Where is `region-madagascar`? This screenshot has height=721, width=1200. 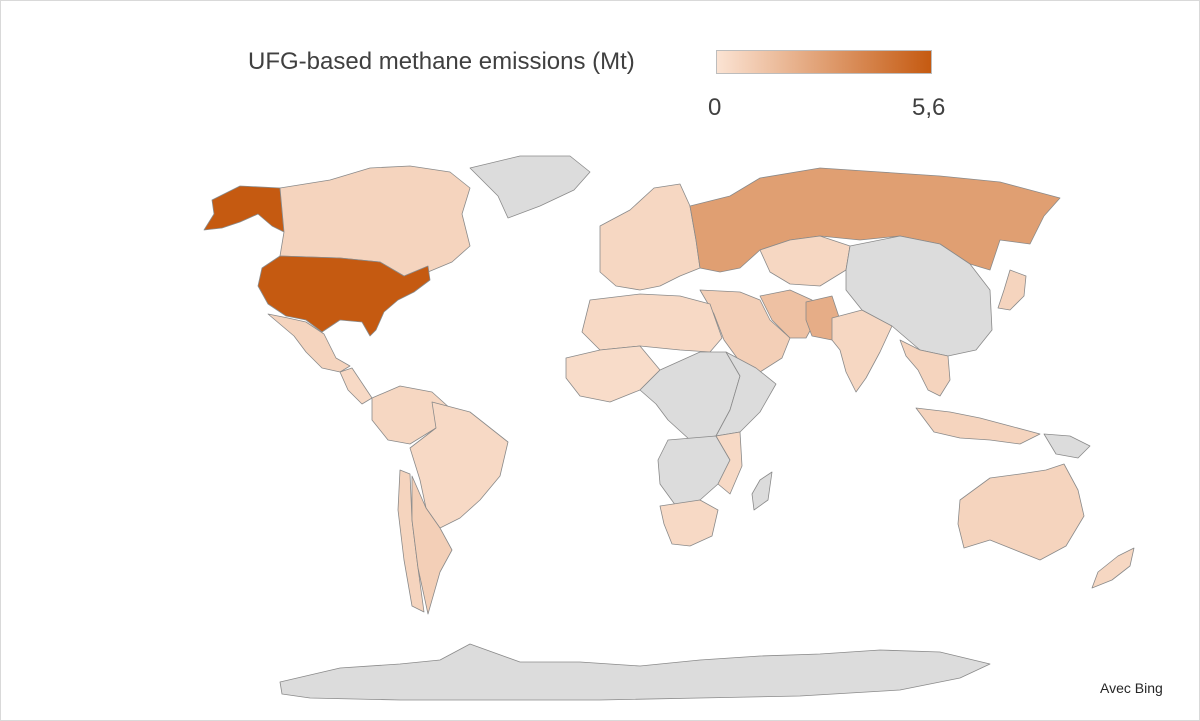
region-madagascar is located at coordinates (762, 491).